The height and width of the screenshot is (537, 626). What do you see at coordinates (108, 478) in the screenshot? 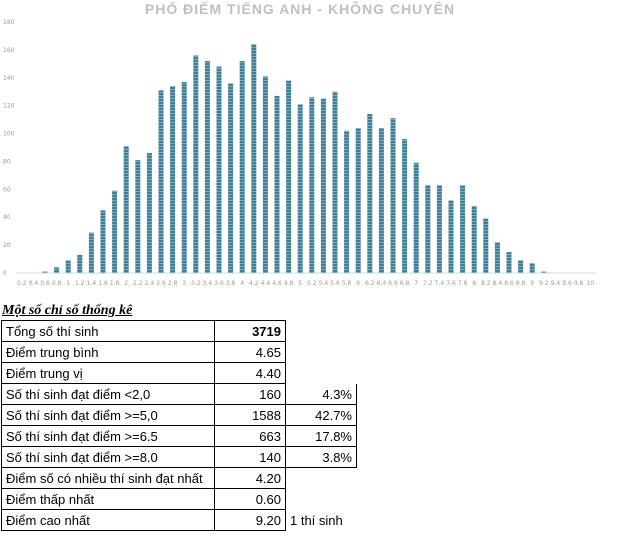
I see `stat-label: Điểm số có nhiều thí sinh đạt nhất` at bounding box center [108, 478].